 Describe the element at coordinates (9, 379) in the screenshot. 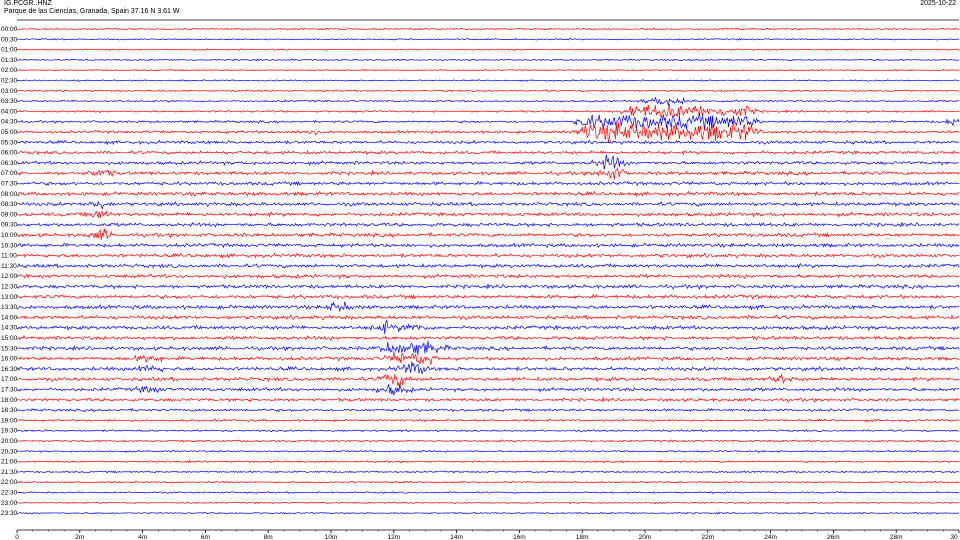

I see `row-label: 17:00` at that location.